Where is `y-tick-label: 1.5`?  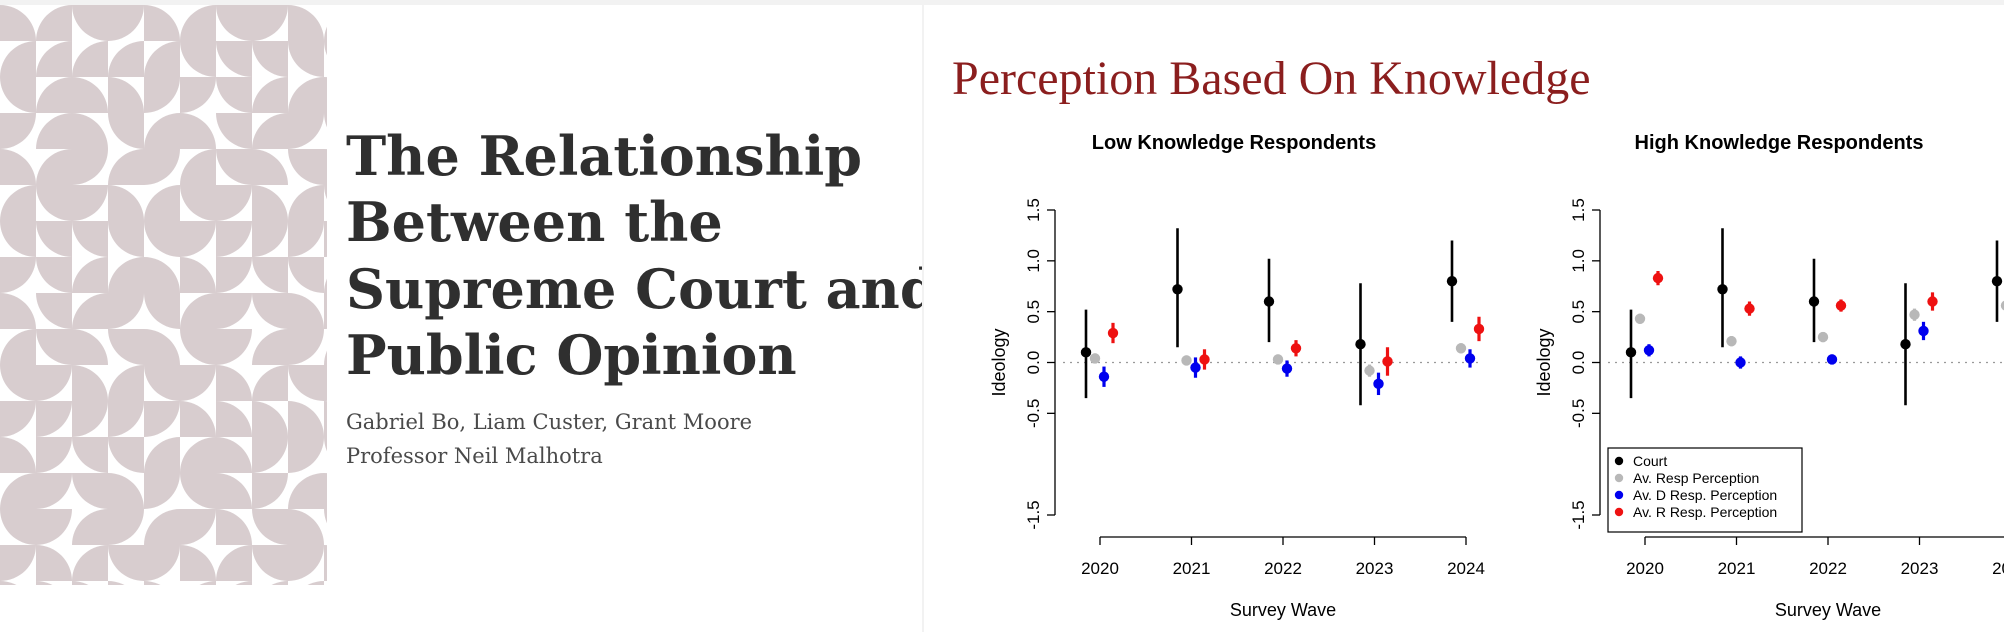
y-tick-label: 1.5 is located at coordinates (1033, 210).